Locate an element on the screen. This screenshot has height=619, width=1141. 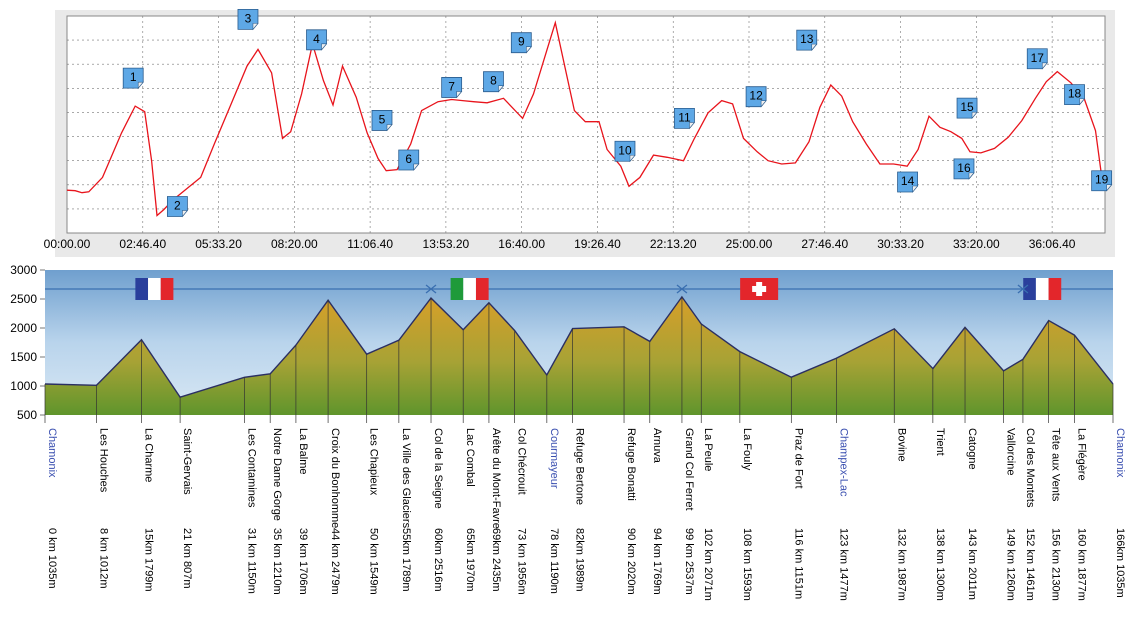
distance-elevation-label: 123 km 1477m is located at coordinates (843, 564).